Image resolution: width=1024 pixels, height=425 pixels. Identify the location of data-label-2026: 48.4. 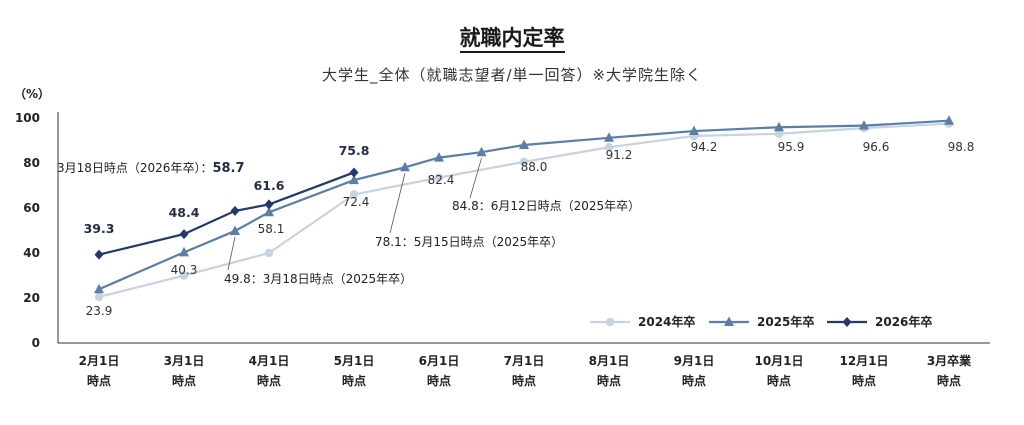
(184, 212).